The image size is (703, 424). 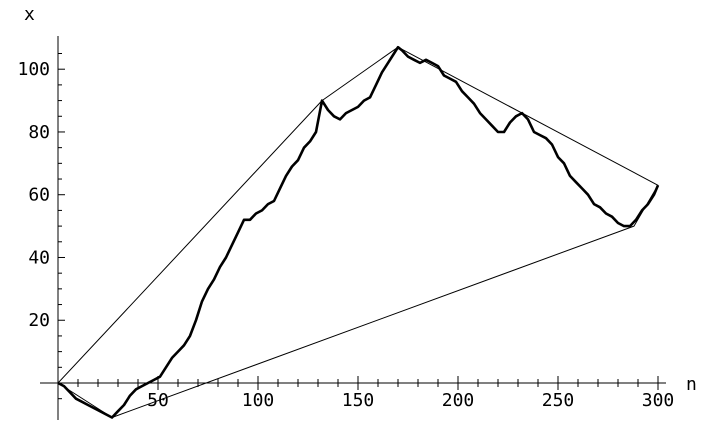 I want to click on y-tick-label: 100, so click(x=33, y=69).